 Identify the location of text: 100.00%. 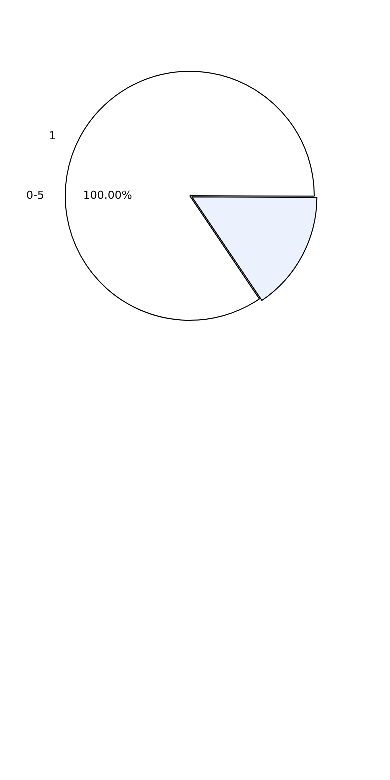
(107, 195).